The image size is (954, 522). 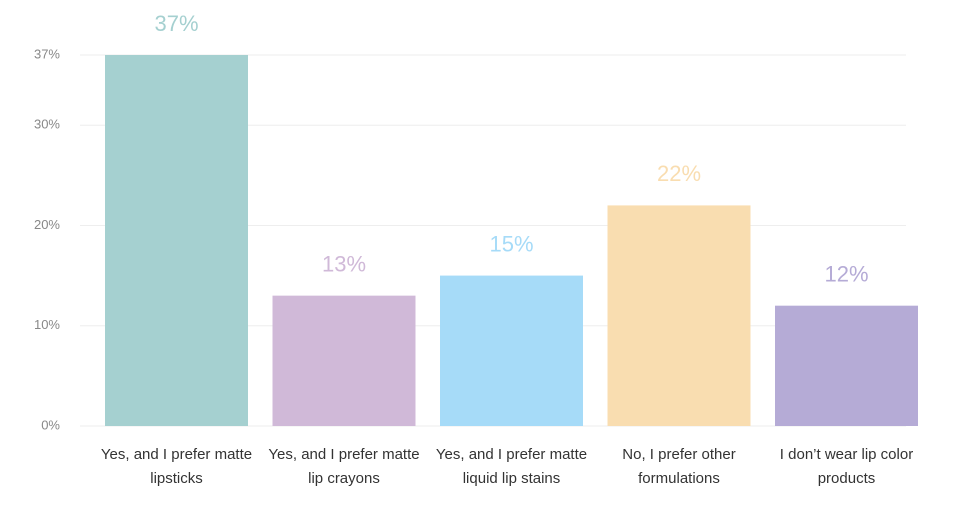 What do you see at coordinates (344, 466) in the screenshot?
I see `x-tick-label: Yes, and I prefer matte lip crayons` at bounding box center [344, 466].